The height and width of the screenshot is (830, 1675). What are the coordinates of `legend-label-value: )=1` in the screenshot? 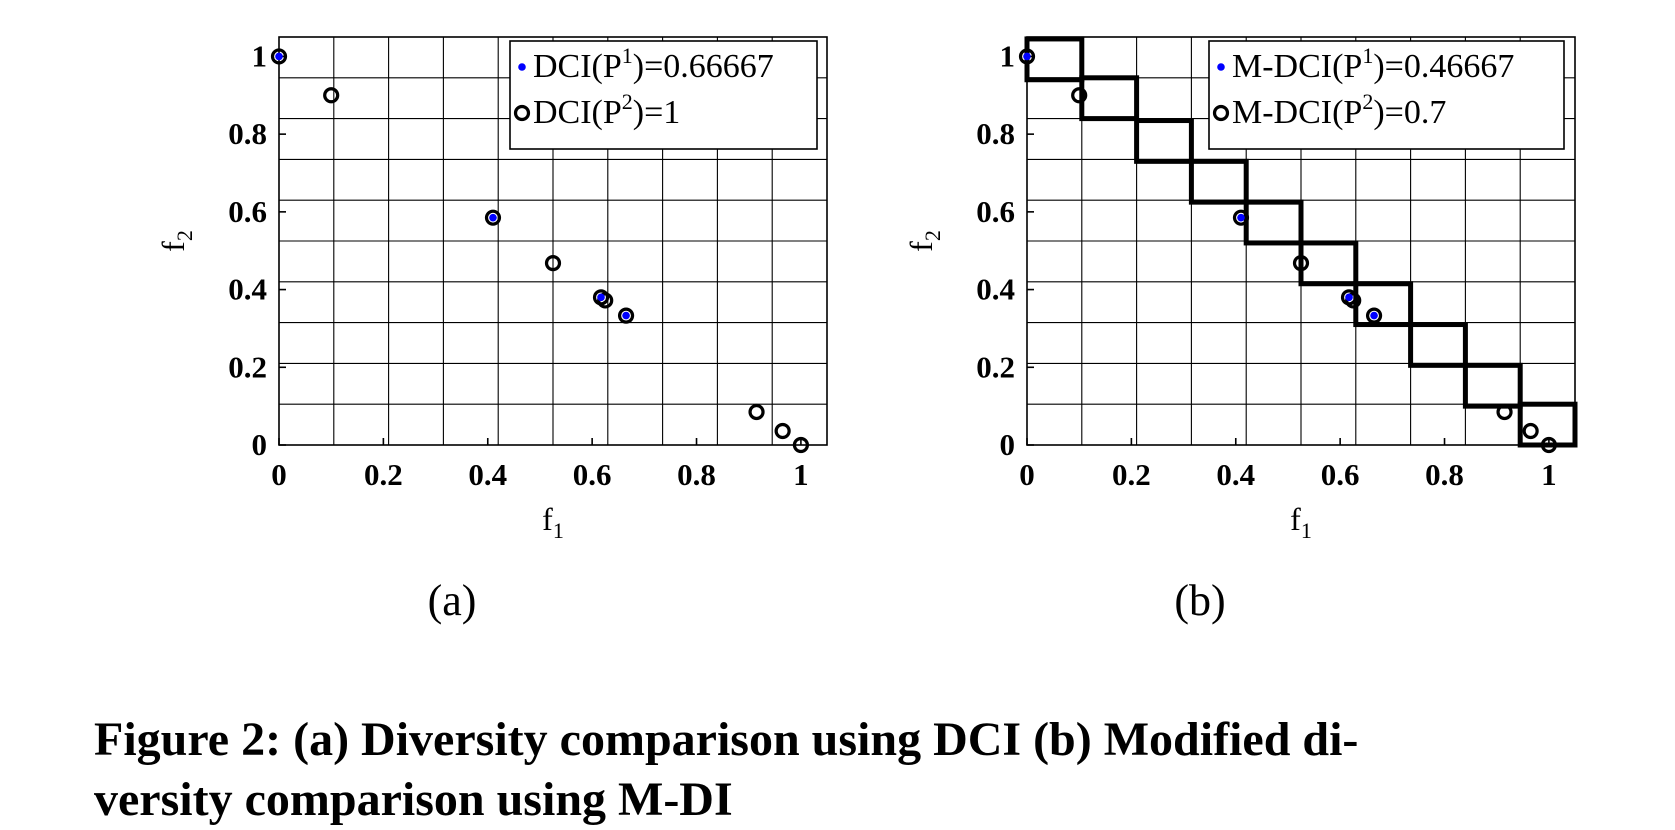 It's located at (657, 112).